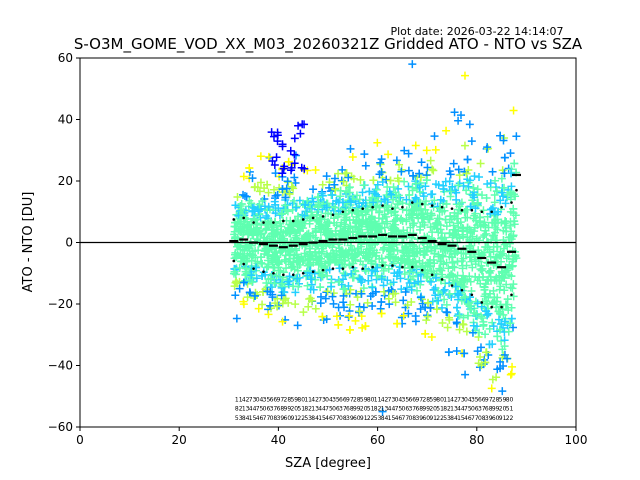 The height and width of the screenshot is (480, 640). What do you see at coordinates (301, 418) in the screenshot?
I see `bin-count-label: 22` at bounding box center [301, 418].